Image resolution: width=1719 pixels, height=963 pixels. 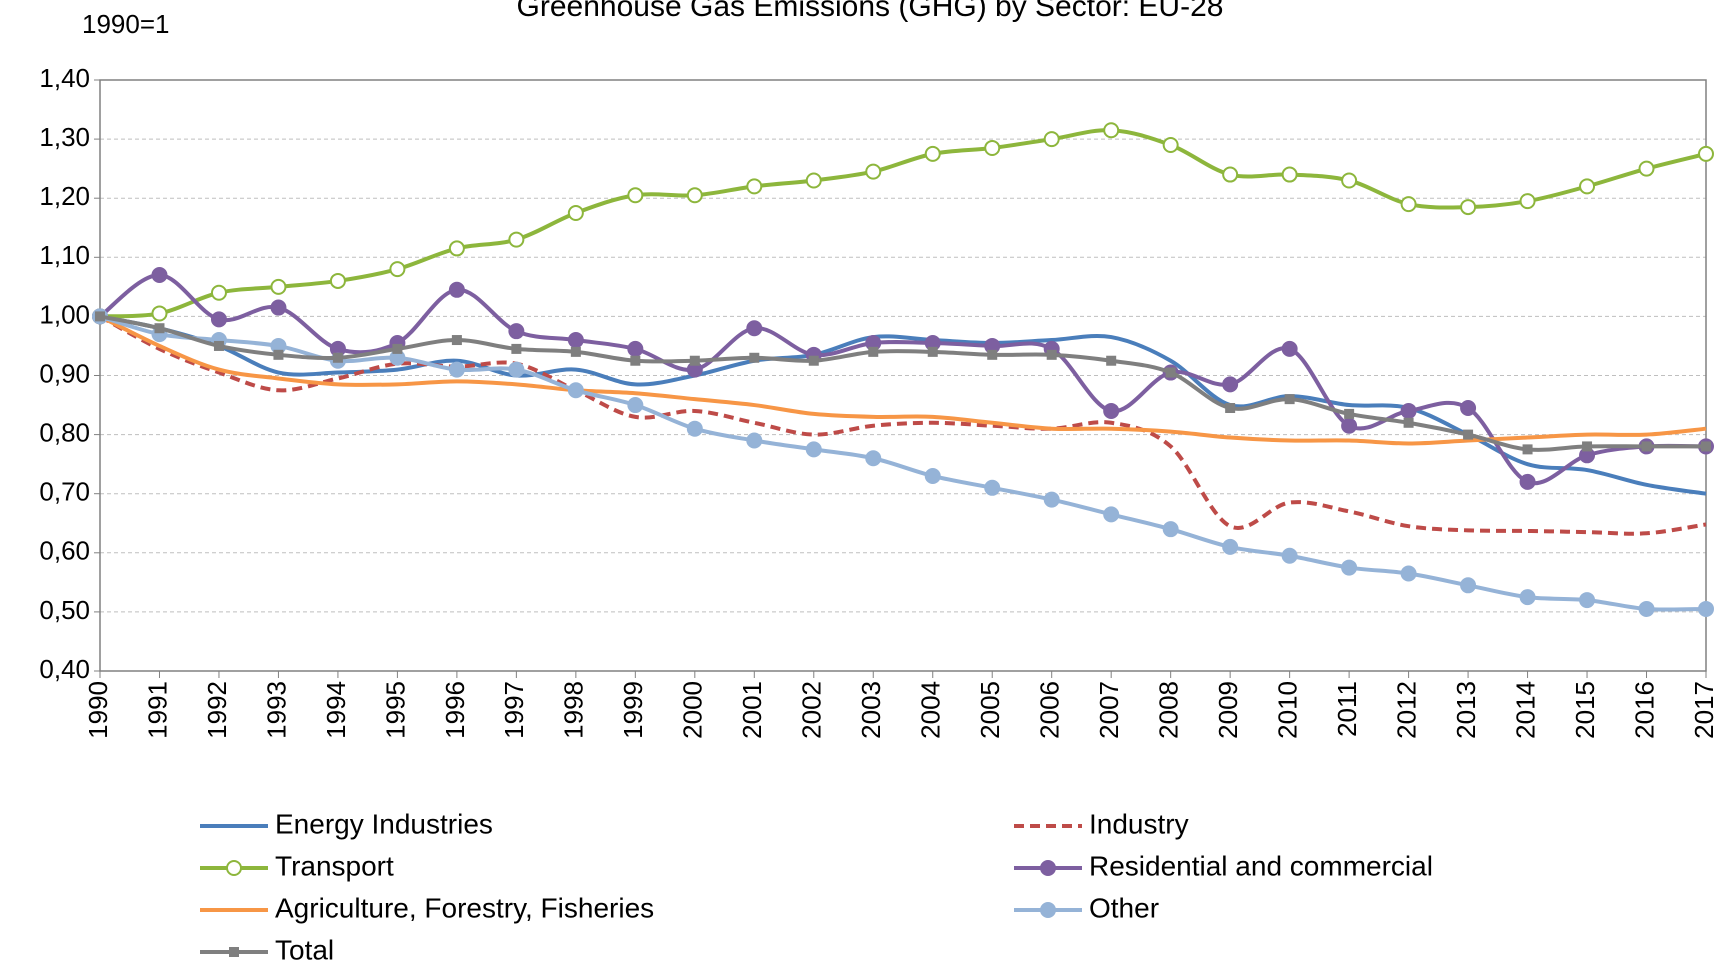 What do you see at coordinates (1466, 710) in the screenshot?
I see `x-tick-label: 2013` at bounding box center [1466, 710].